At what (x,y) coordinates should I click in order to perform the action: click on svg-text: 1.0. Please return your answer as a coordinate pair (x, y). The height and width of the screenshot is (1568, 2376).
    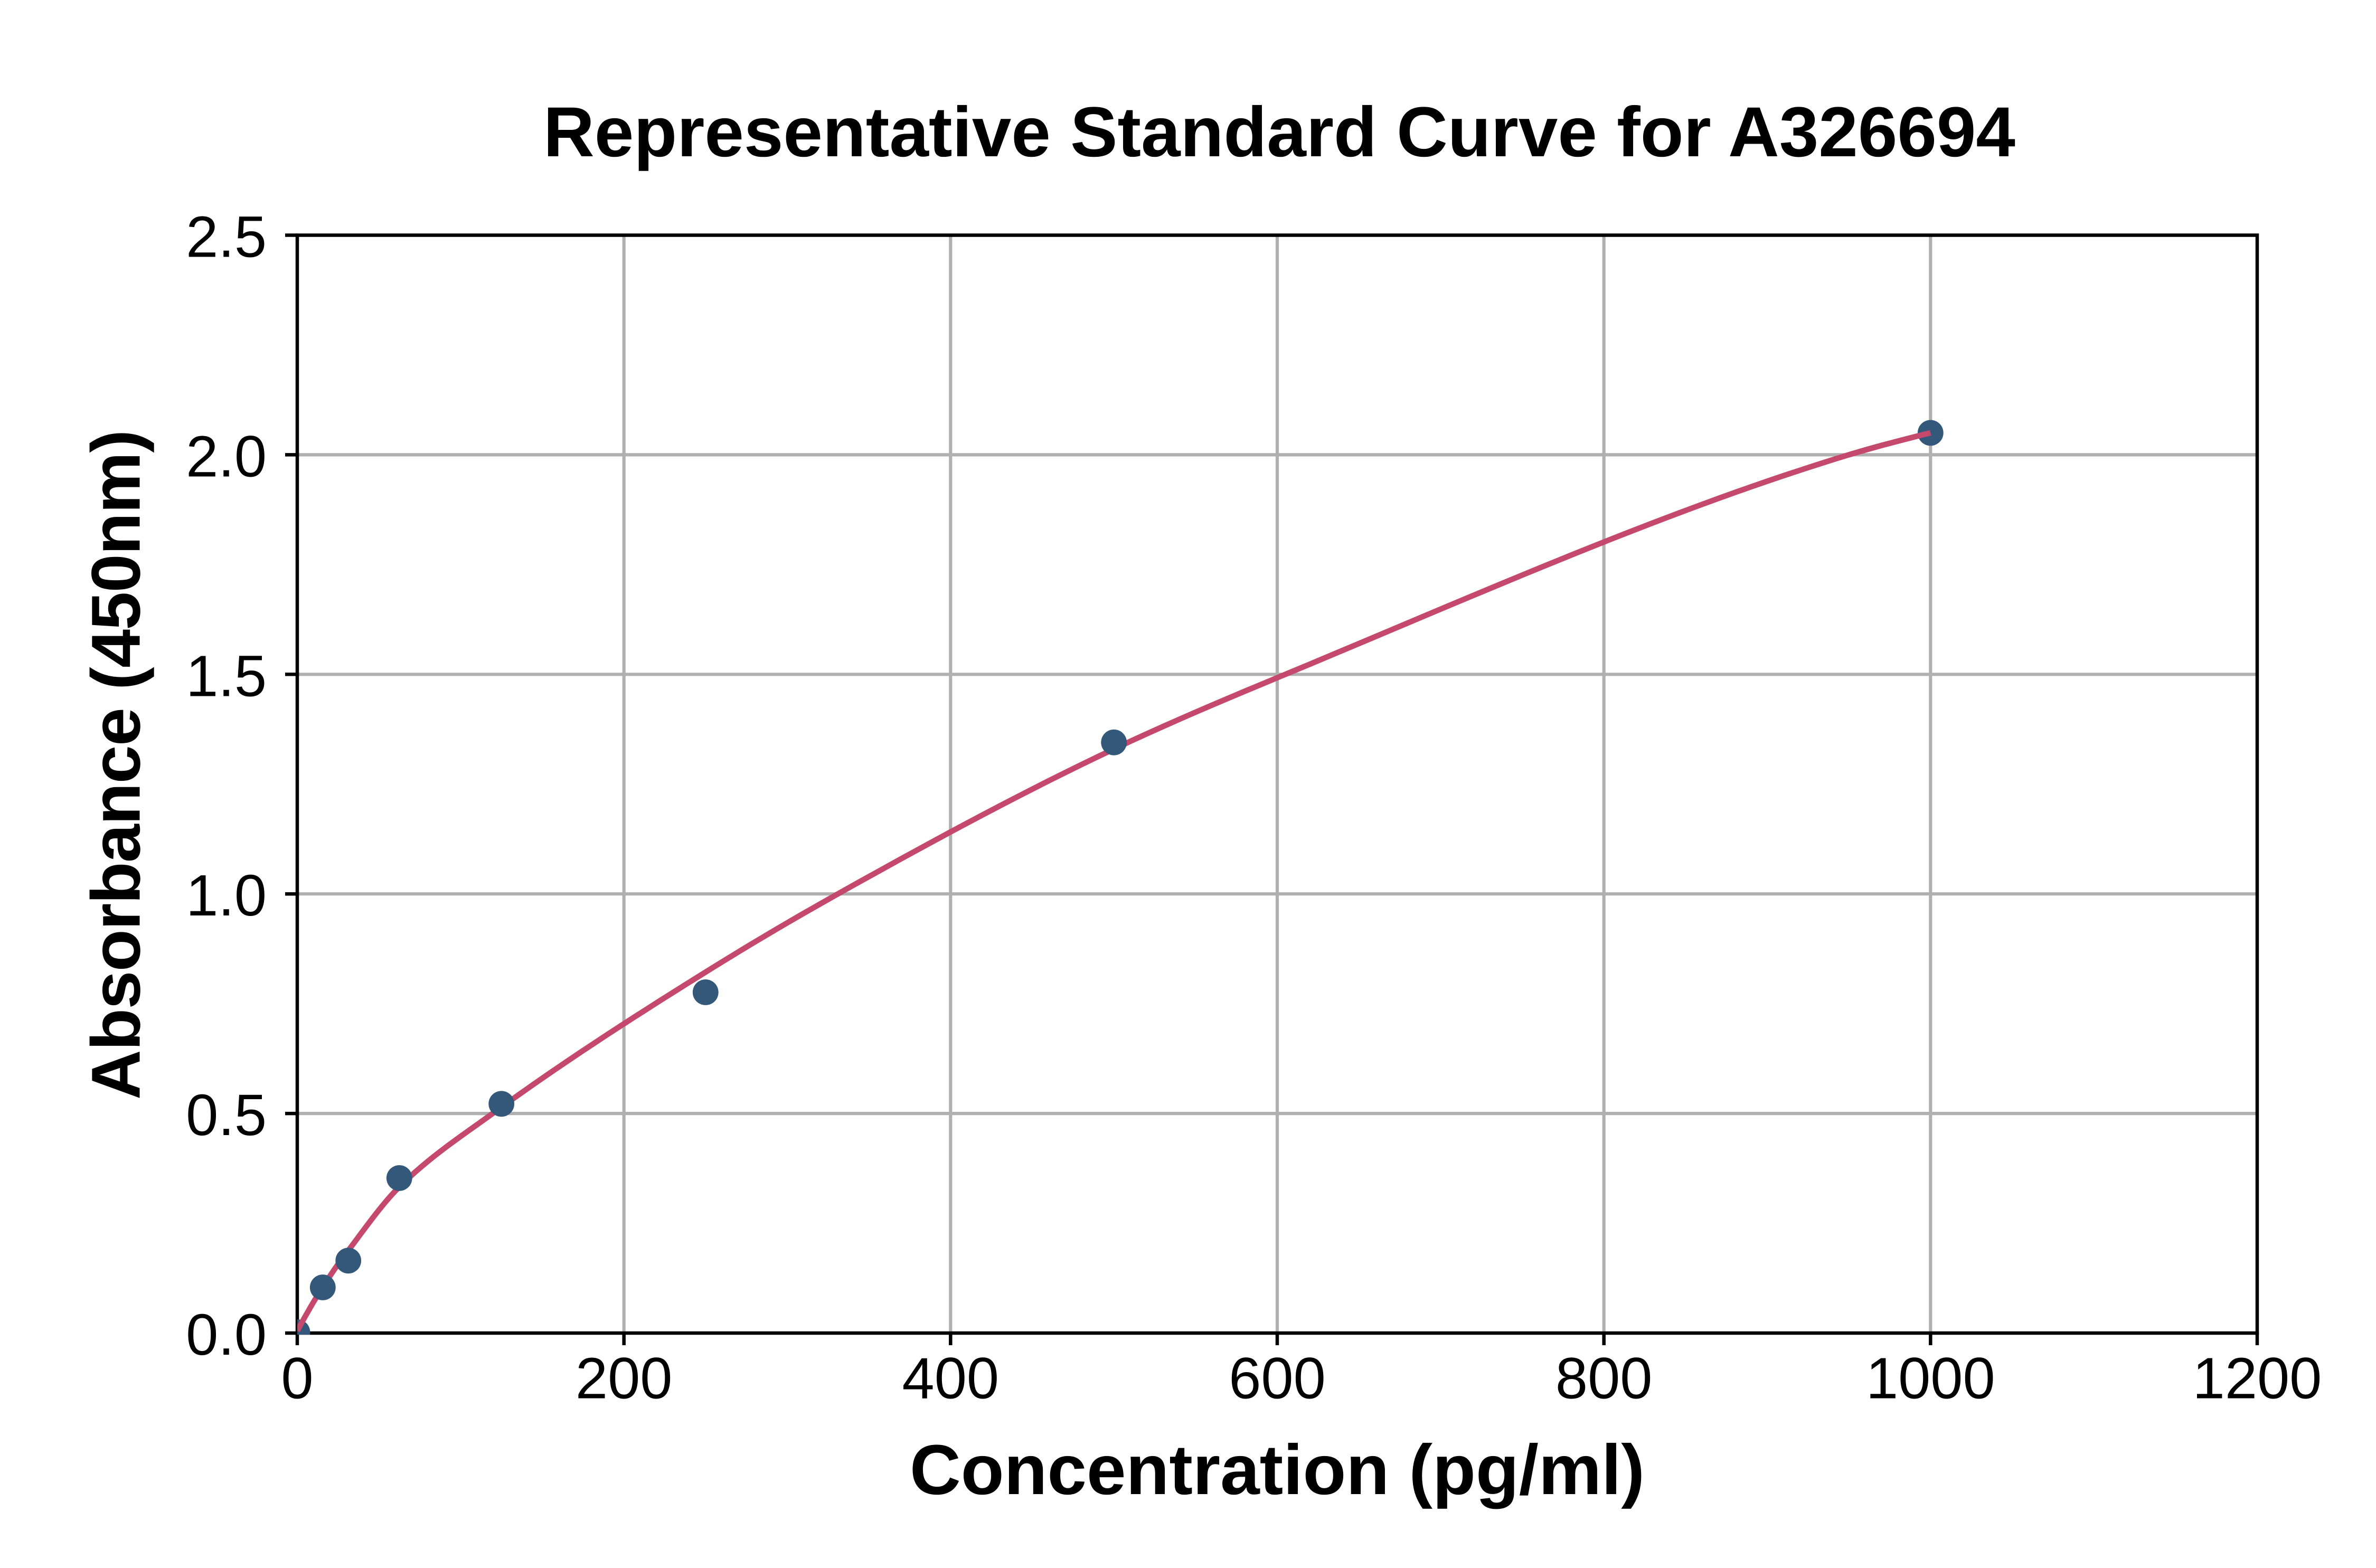
    Looking at the image, I should click on (227, 895).